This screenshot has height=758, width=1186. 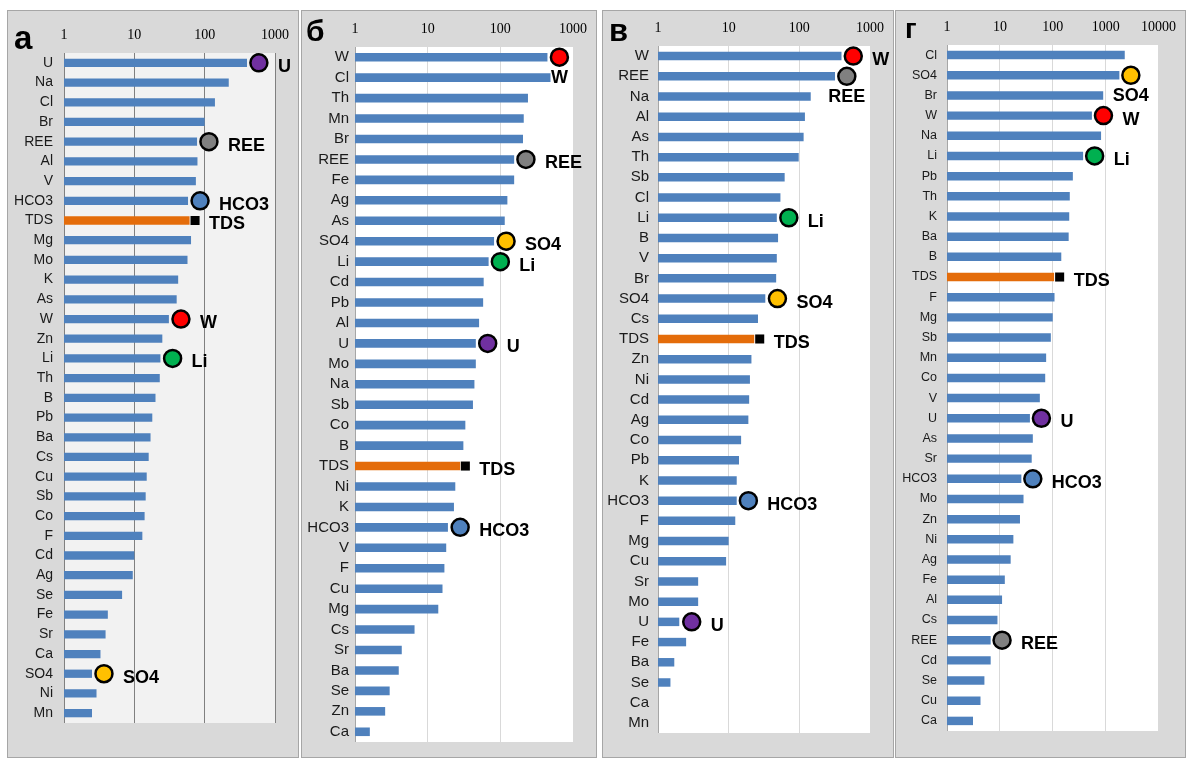 I want to click on chart-title: в, so click(x=619, y=30).